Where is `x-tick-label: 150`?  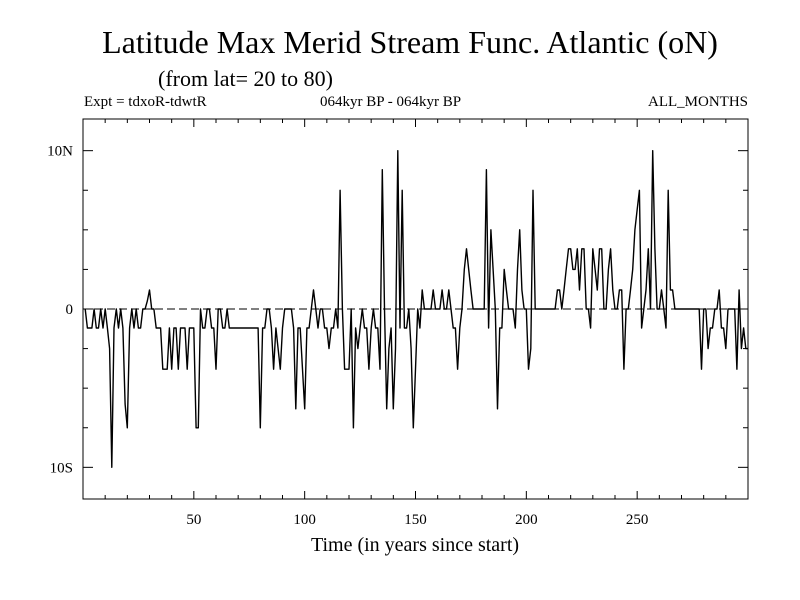 x-tick-label: 150 is located at coordinates (415, 520).